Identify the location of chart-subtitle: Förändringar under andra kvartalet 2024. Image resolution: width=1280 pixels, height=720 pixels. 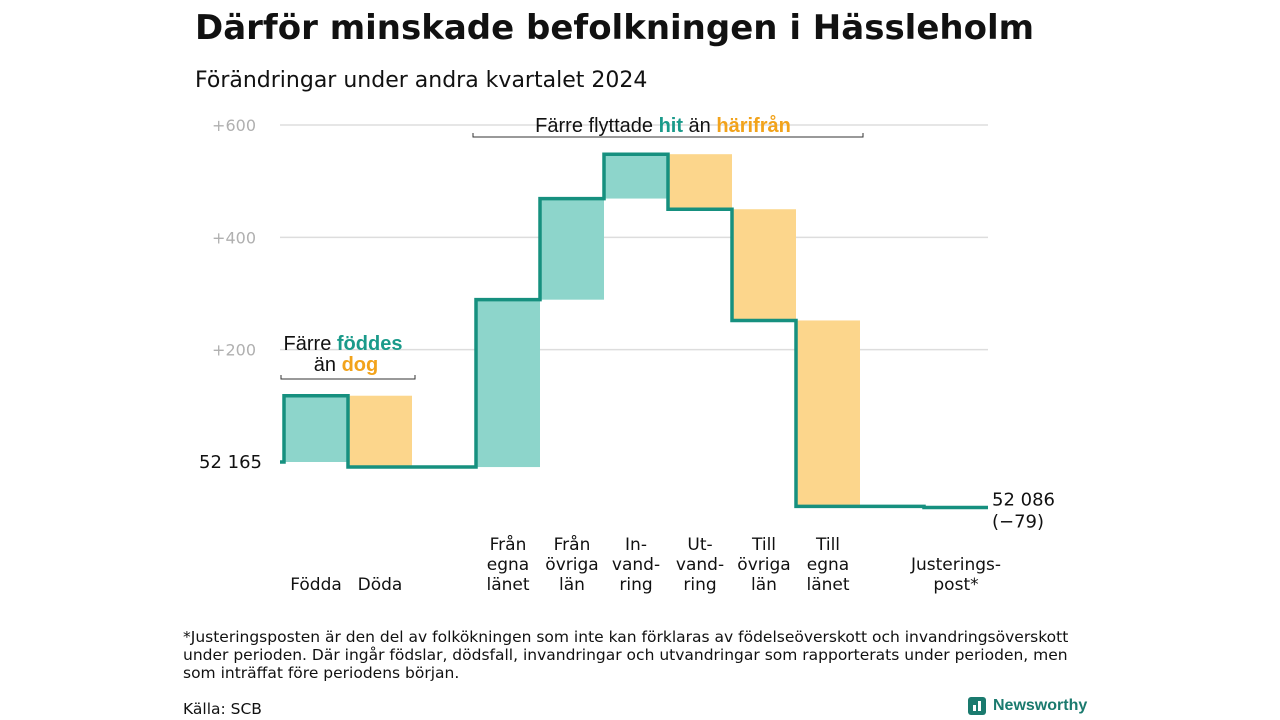
(421, 80).